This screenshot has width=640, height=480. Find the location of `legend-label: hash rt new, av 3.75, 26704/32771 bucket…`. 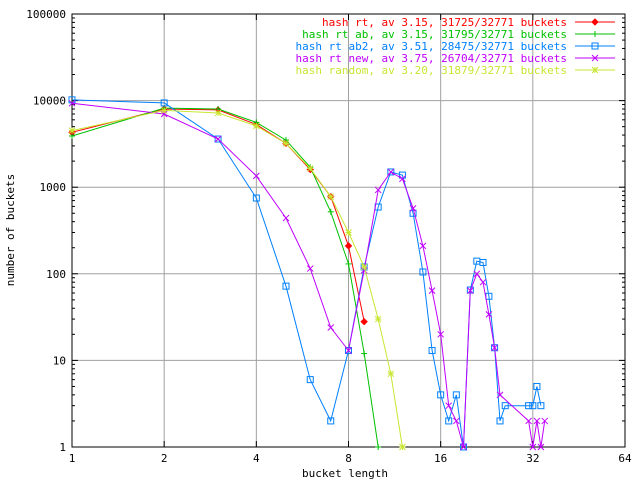

legend-label: hash rt new, av 3.75, 26704/32771 bucket… is located at coordinates (431, 58).